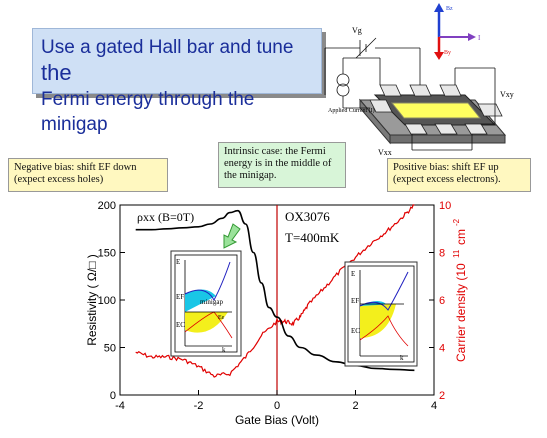  Describe the element at coordinates (357, 30) in the screenshot. I see `vg-label: Vg` at that location.